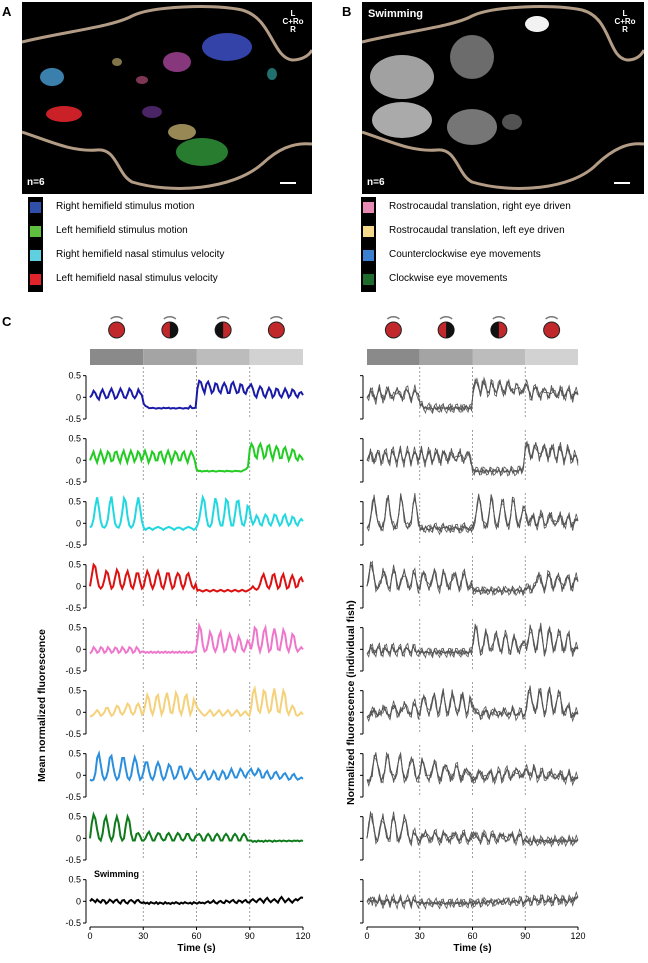 This screenshot has height=963, width=648. I want to click on scale-bar-b, so click(622, 183).